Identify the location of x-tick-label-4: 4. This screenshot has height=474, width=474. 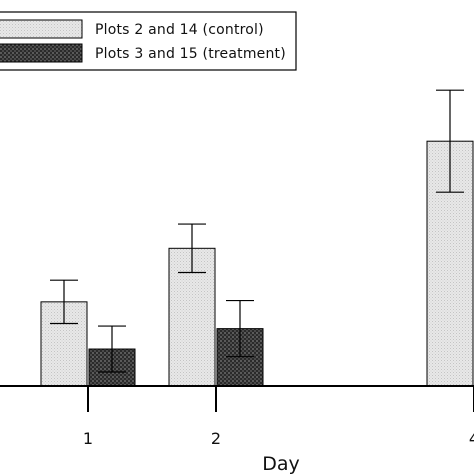
(471, 438).